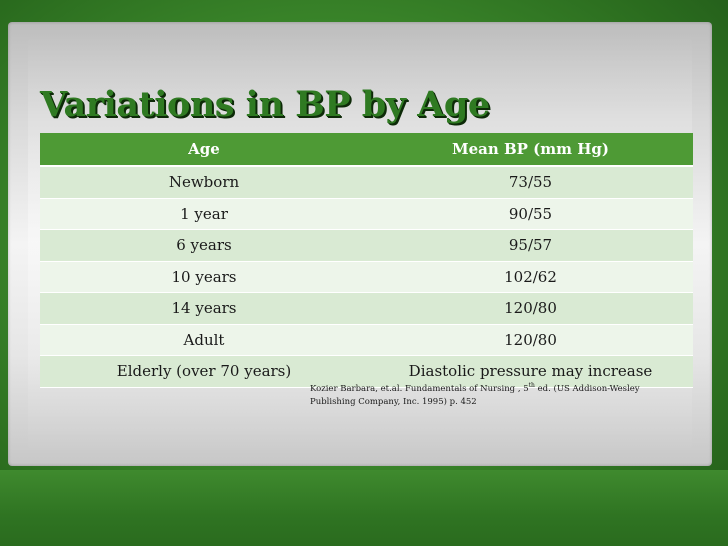 The height and width of the screenshot is (546, 728). Describe the element at coordinates (204, 340) in the screenshot. I see `age-cell: Adult` at that location.